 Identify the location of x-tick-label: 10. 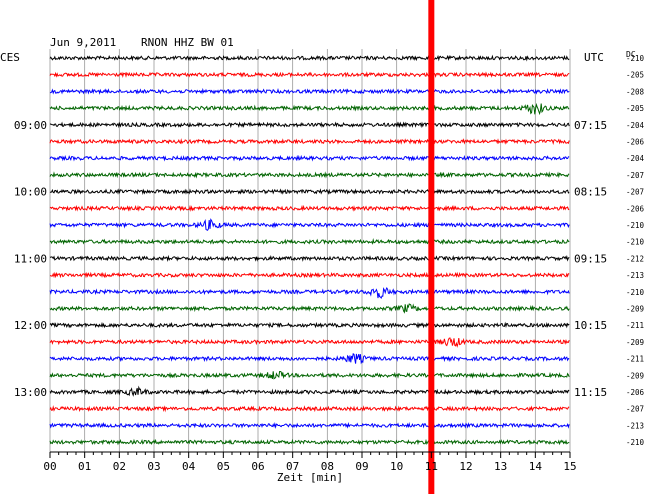
(396, 466).